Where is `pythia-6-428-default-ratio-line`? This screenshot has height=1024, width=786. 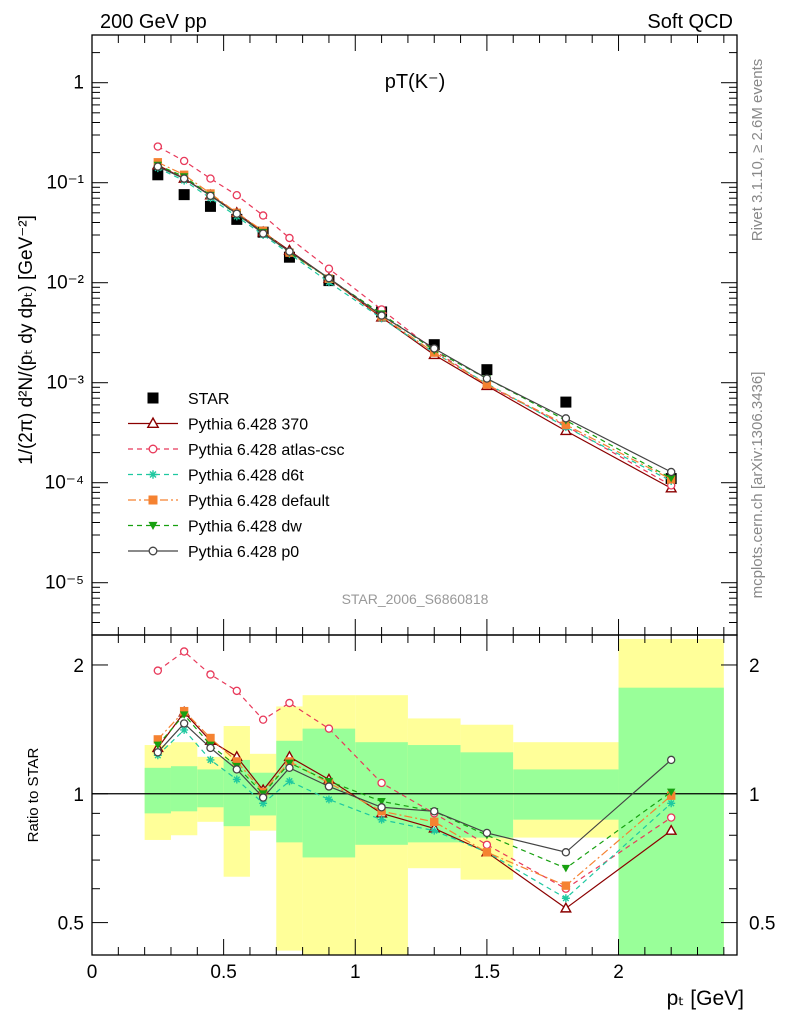
pythia-6-428-default-ratio-line is located at coordinates (414, 798).